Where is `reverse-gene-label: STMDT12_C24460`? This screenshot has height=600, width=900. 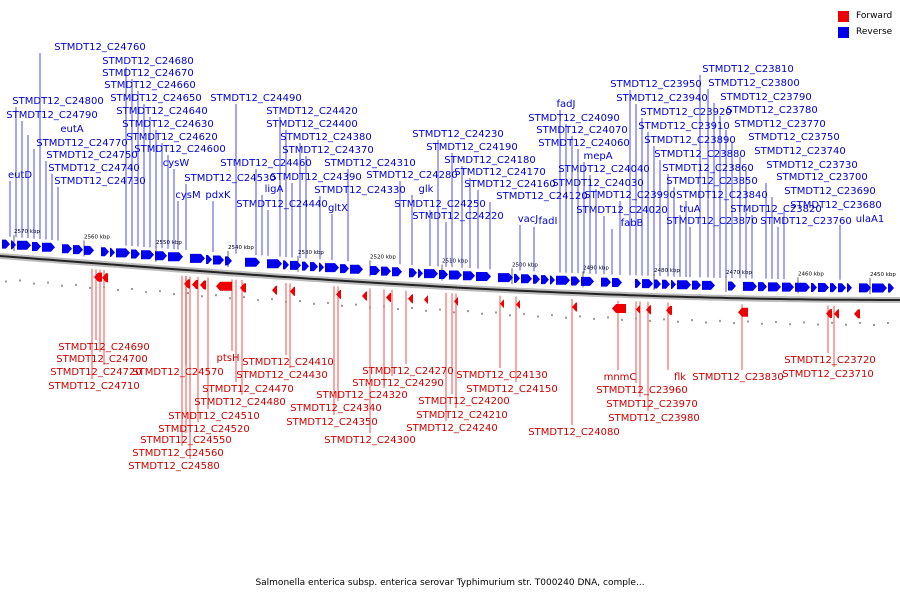 reverse-gene-label: STMDT12_C24460 is located at coordinates (265, 163).